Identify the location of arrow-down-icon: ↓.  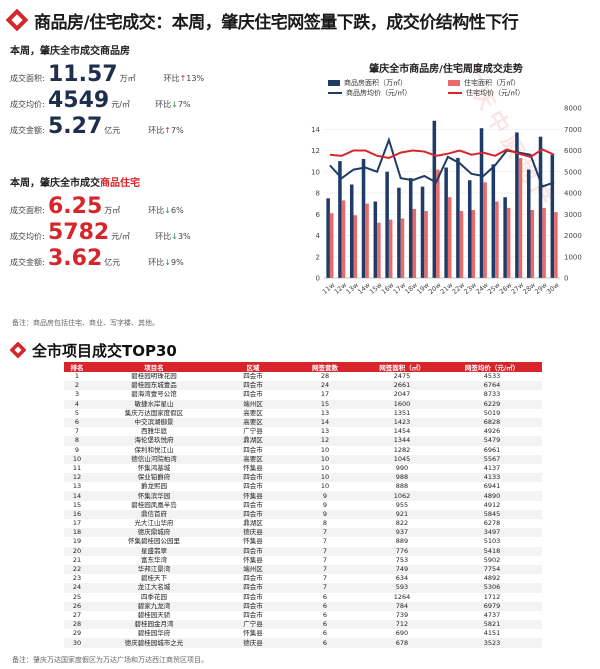
(167, 262).